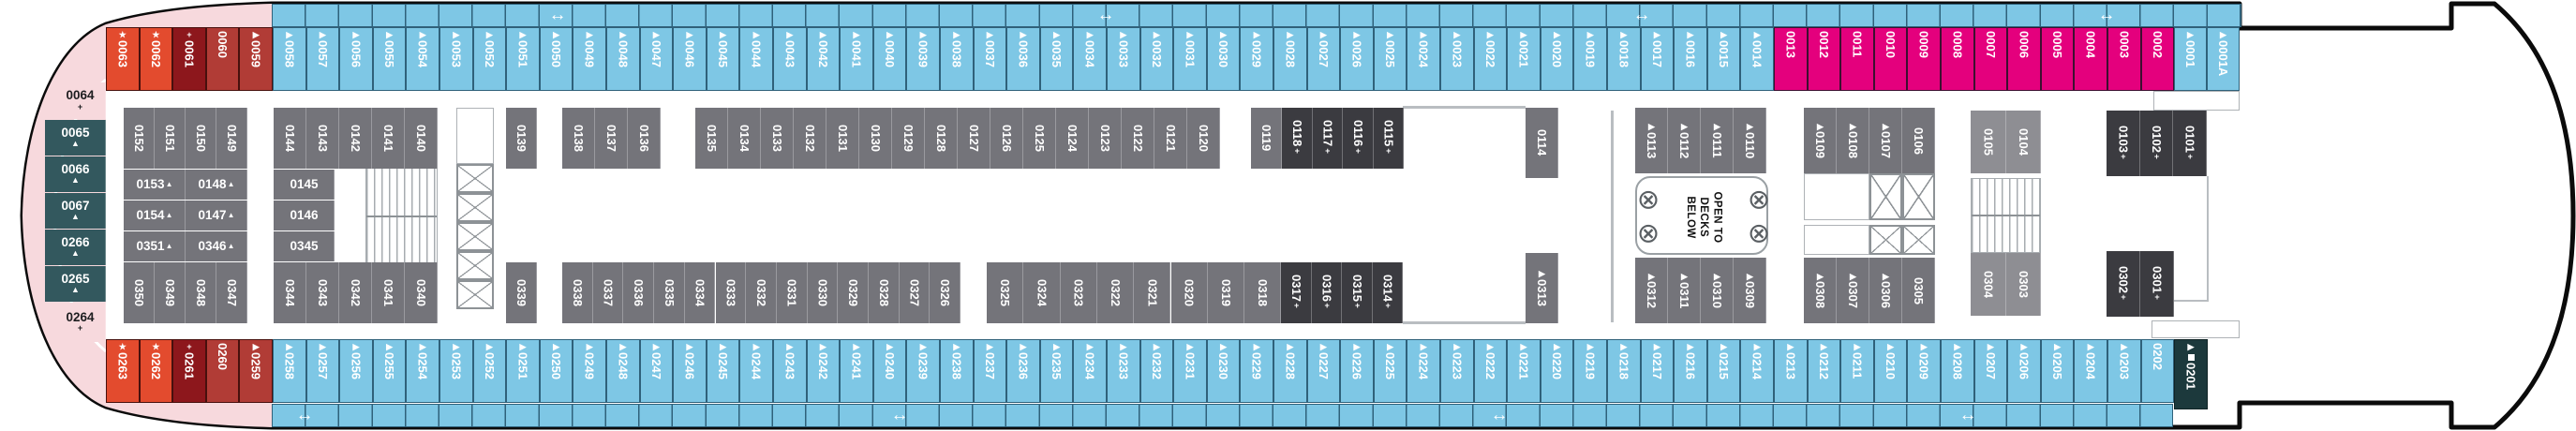 The image size is (2576, 431). I want to click on cabin-number: 0208, so click(1957, 365).